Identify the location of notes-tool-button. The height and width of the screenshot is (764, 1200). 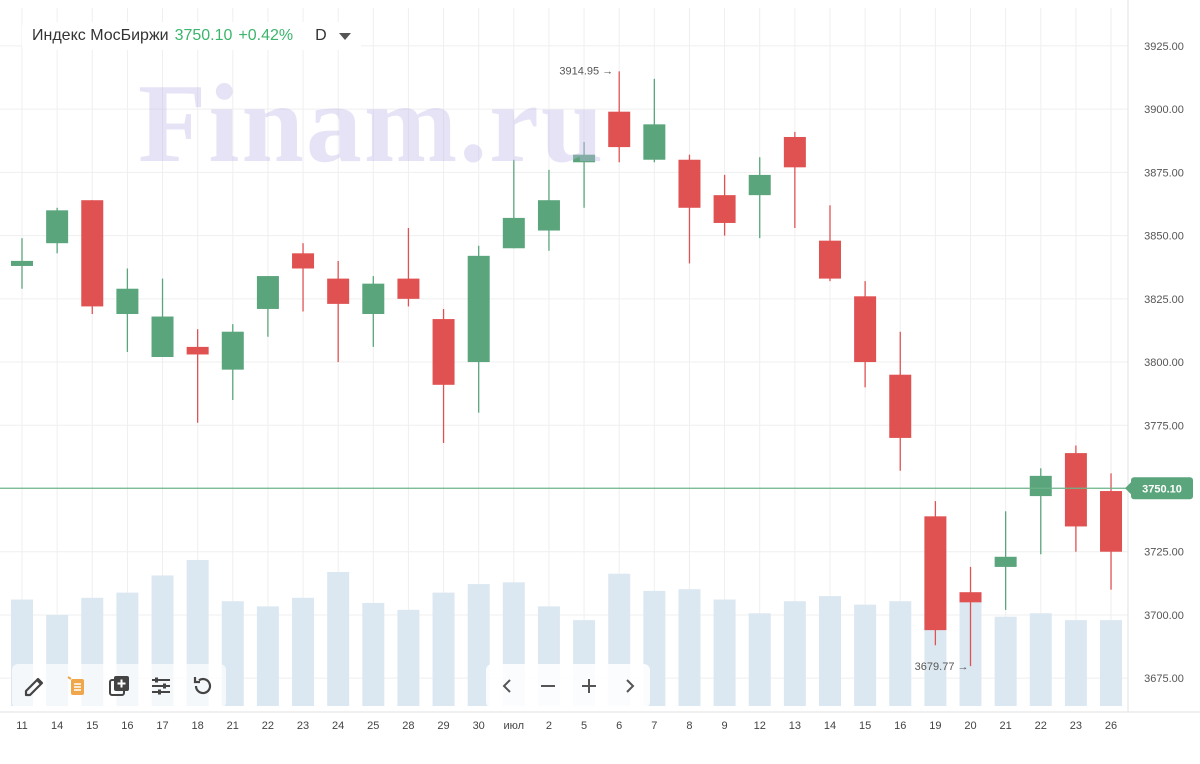
(77, 686).